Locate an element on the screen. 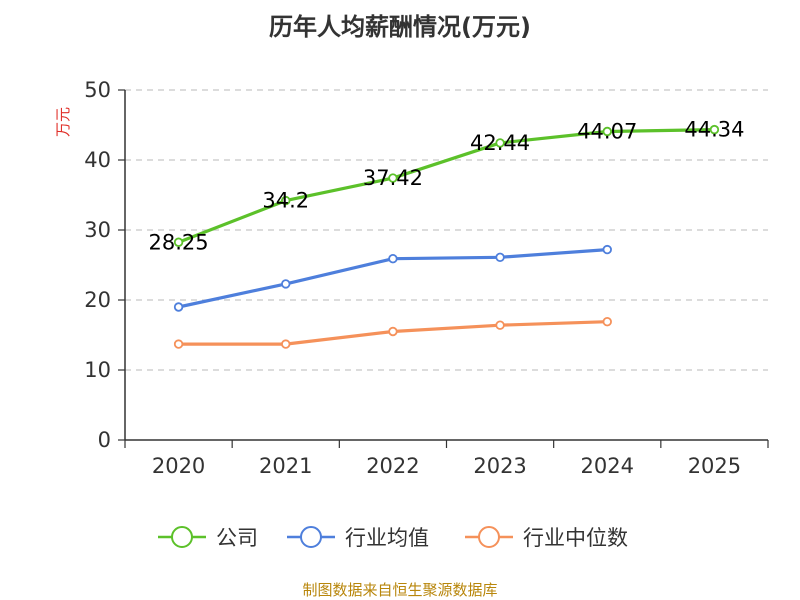  legend-label: 行业中位数 is located at coordinates (575, 538).